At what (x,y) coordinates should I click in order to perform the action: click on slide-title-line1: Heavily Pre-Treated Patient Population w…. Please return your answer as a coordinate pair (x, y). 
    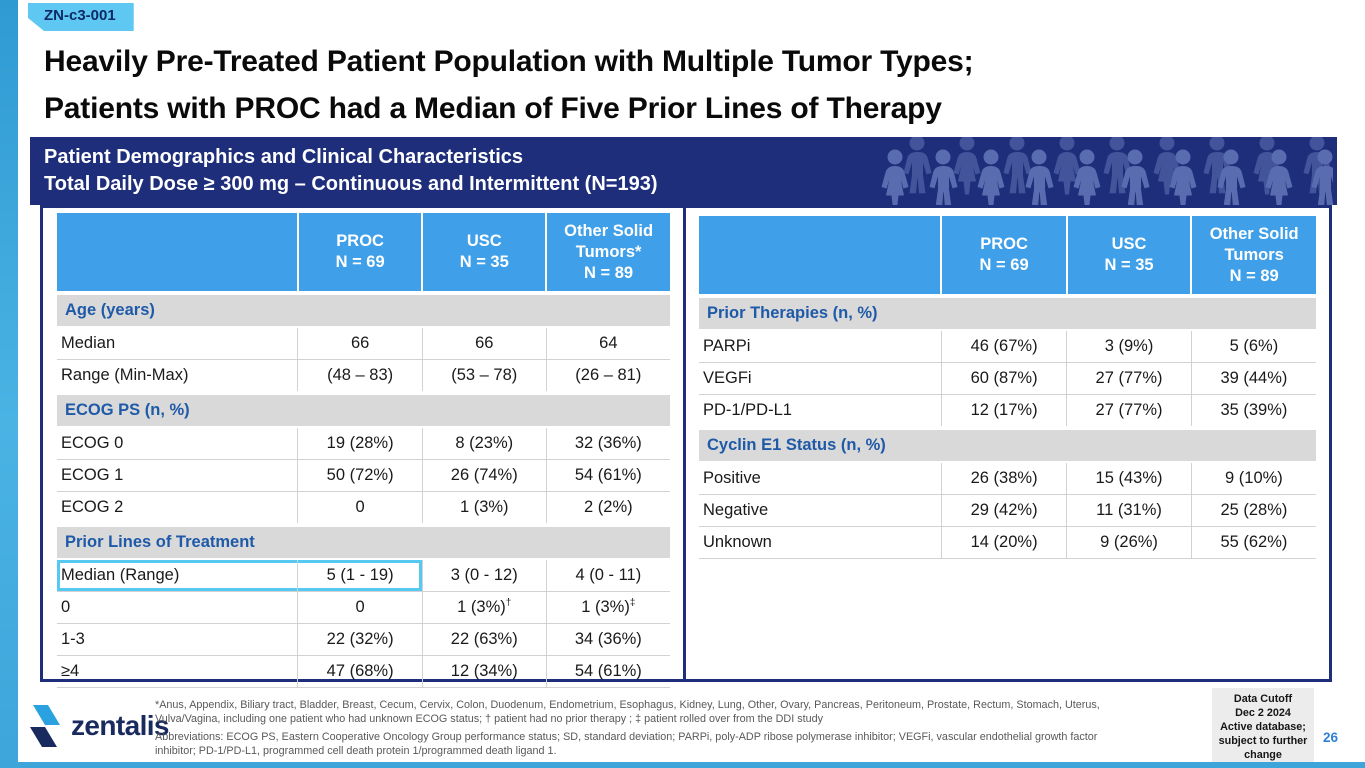
    Looking at the image, I should click on (509, 61).